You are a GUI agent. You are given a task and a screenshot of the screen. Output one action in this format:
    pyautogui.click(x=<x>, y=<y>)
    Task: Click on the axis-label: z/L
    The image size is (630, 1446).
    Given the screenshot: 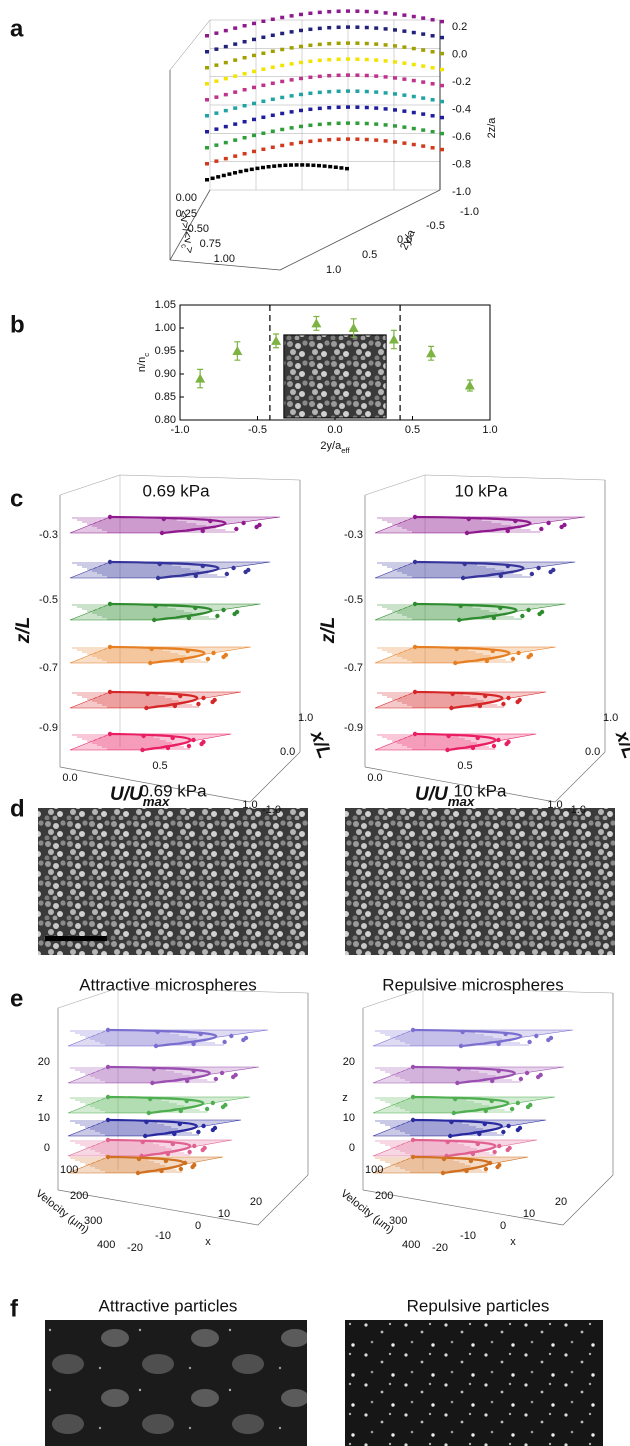 What is the action you would take?
    pyautogui.click(x=328, y=630)
    